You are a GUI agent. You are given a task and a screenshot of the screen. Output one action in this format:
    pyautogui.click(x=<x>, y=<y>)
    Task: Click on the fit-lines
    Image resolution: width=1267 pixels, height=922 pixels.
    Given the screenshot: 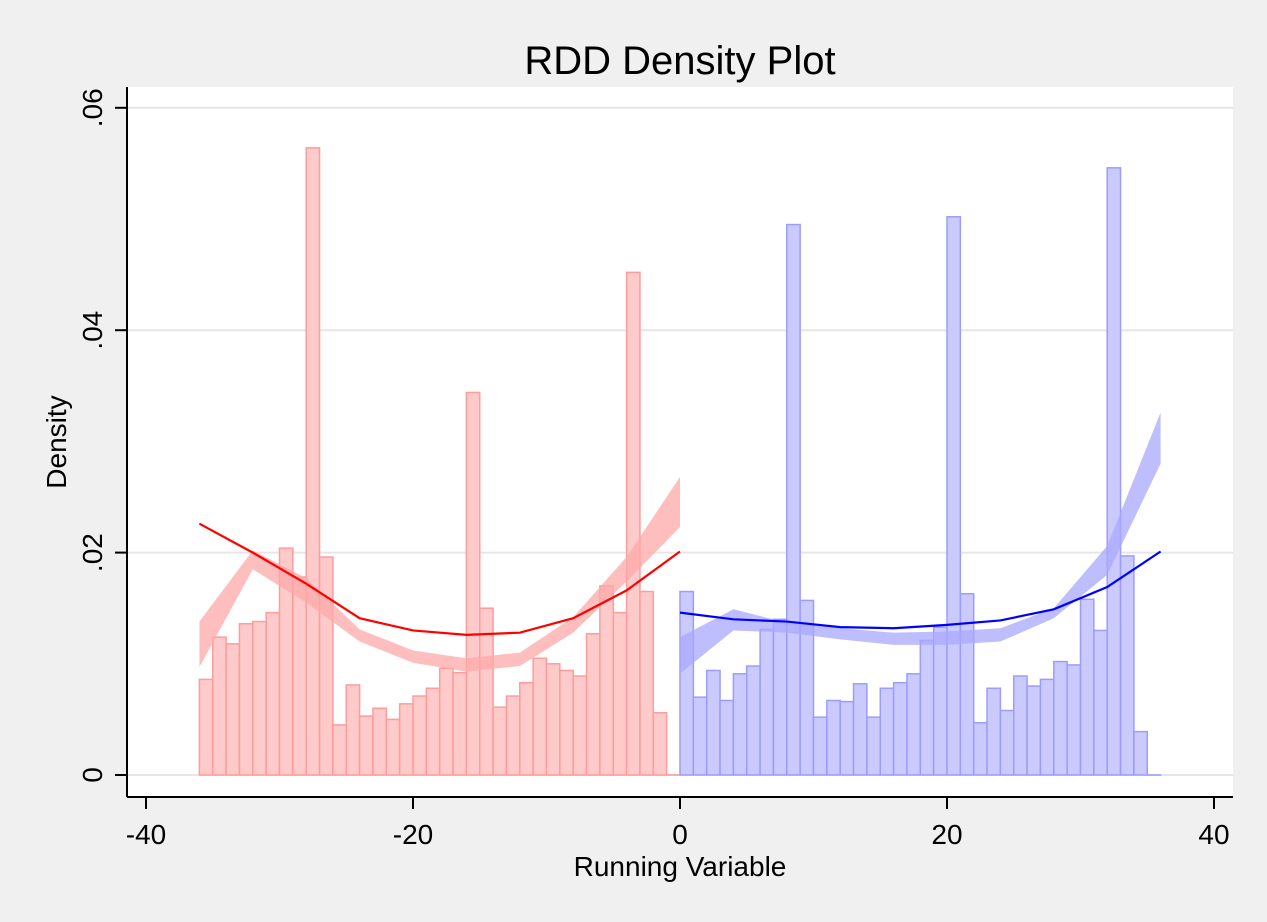 What is the action you would take?
    pyautogui.click(x=680, y=579)
    